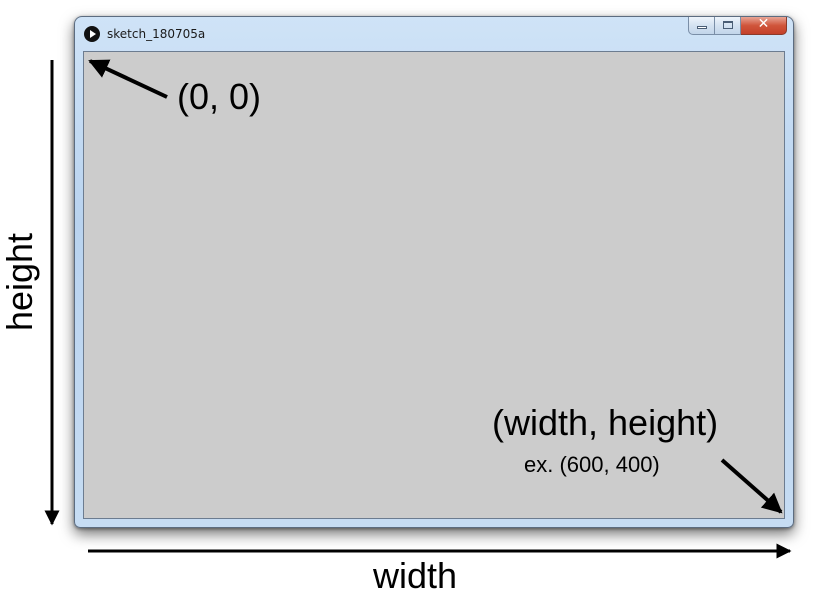  I want to click on play-icon, so click(92, 34).